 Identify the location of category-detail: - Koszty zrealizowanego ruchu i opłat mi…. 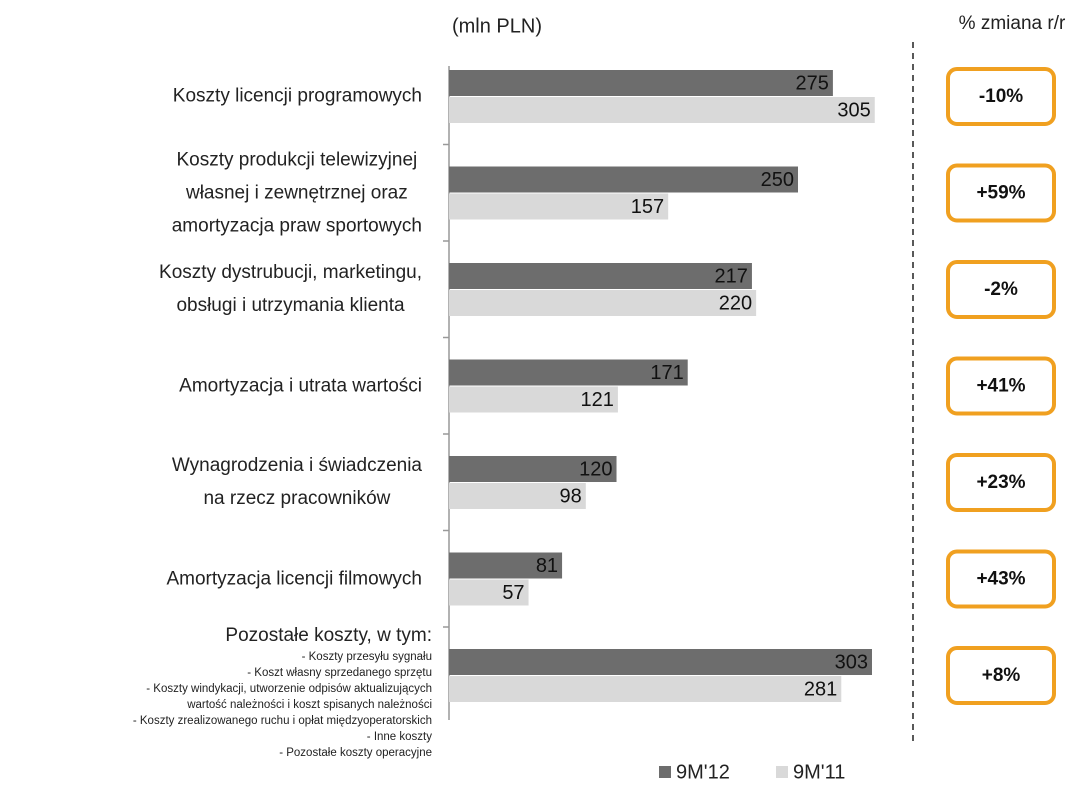
(282, 721).